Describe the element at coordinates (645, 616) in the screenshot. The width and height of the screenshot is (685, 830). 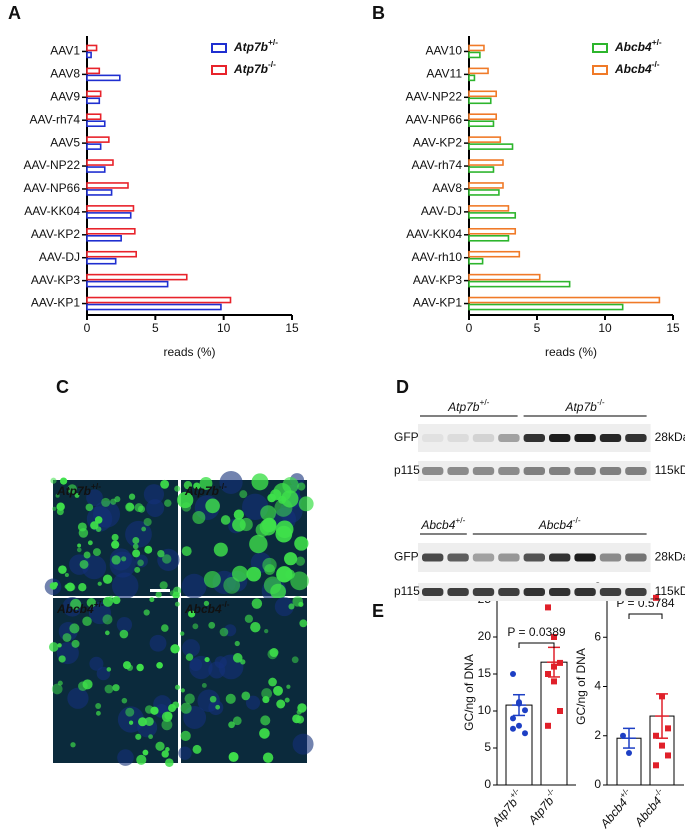
I see `significance-bracket` at that location.